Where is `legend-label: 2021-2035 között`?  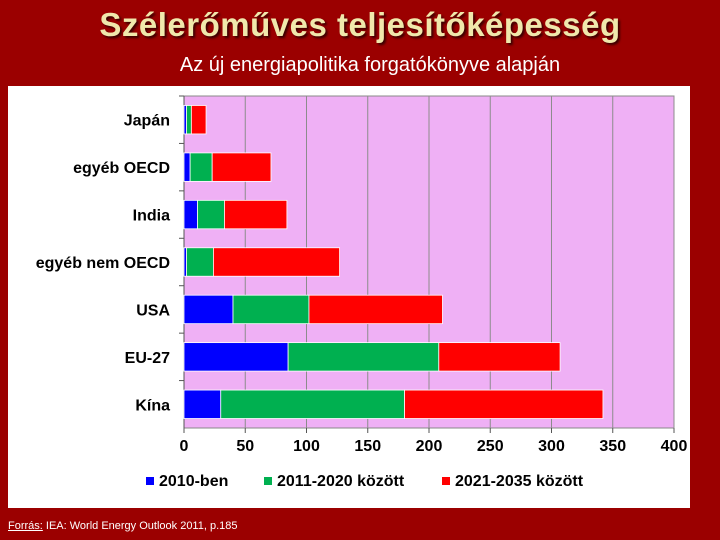 legend-label: 2021-2035 között is located at coordinates (519, 481).